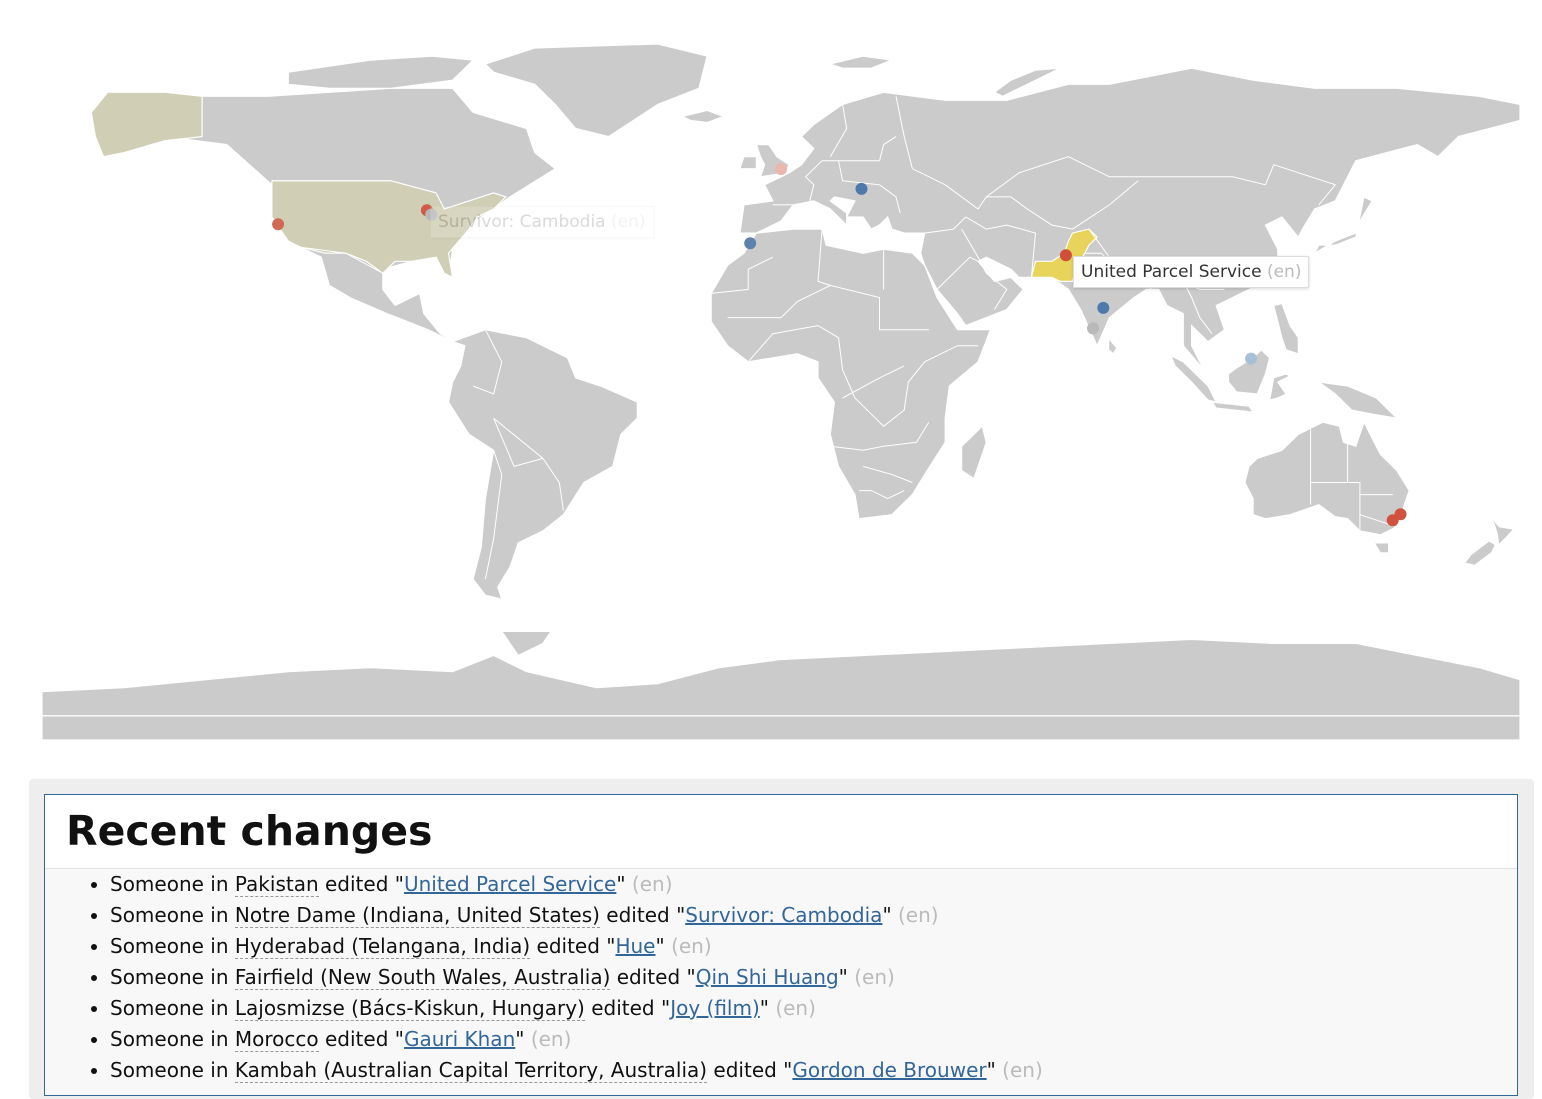  I want to click on border-central-asia, so click(1062, 205).